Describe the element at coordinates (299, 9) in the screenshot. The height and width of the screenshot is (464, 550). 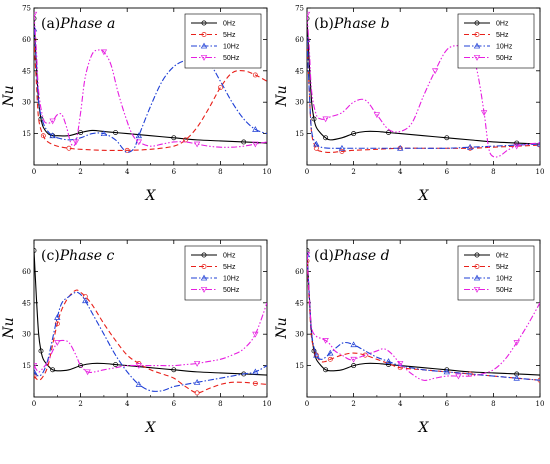
I see `y-tick-label: 75` at that location.